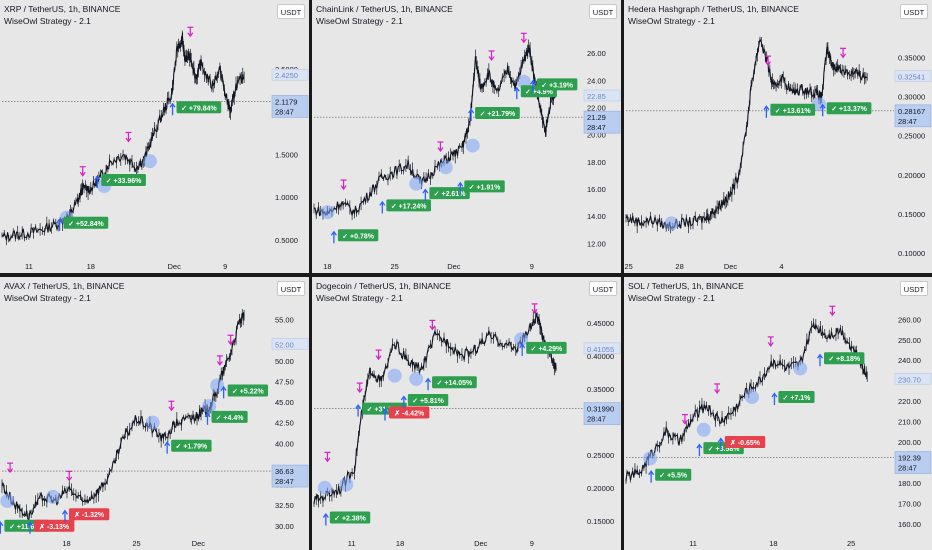 This screenshot has height=550, width=932. Describe the element at coordinates (27, 527) in the screenshot. I see `trade-result-text: ✓ +11.67%` at that location.